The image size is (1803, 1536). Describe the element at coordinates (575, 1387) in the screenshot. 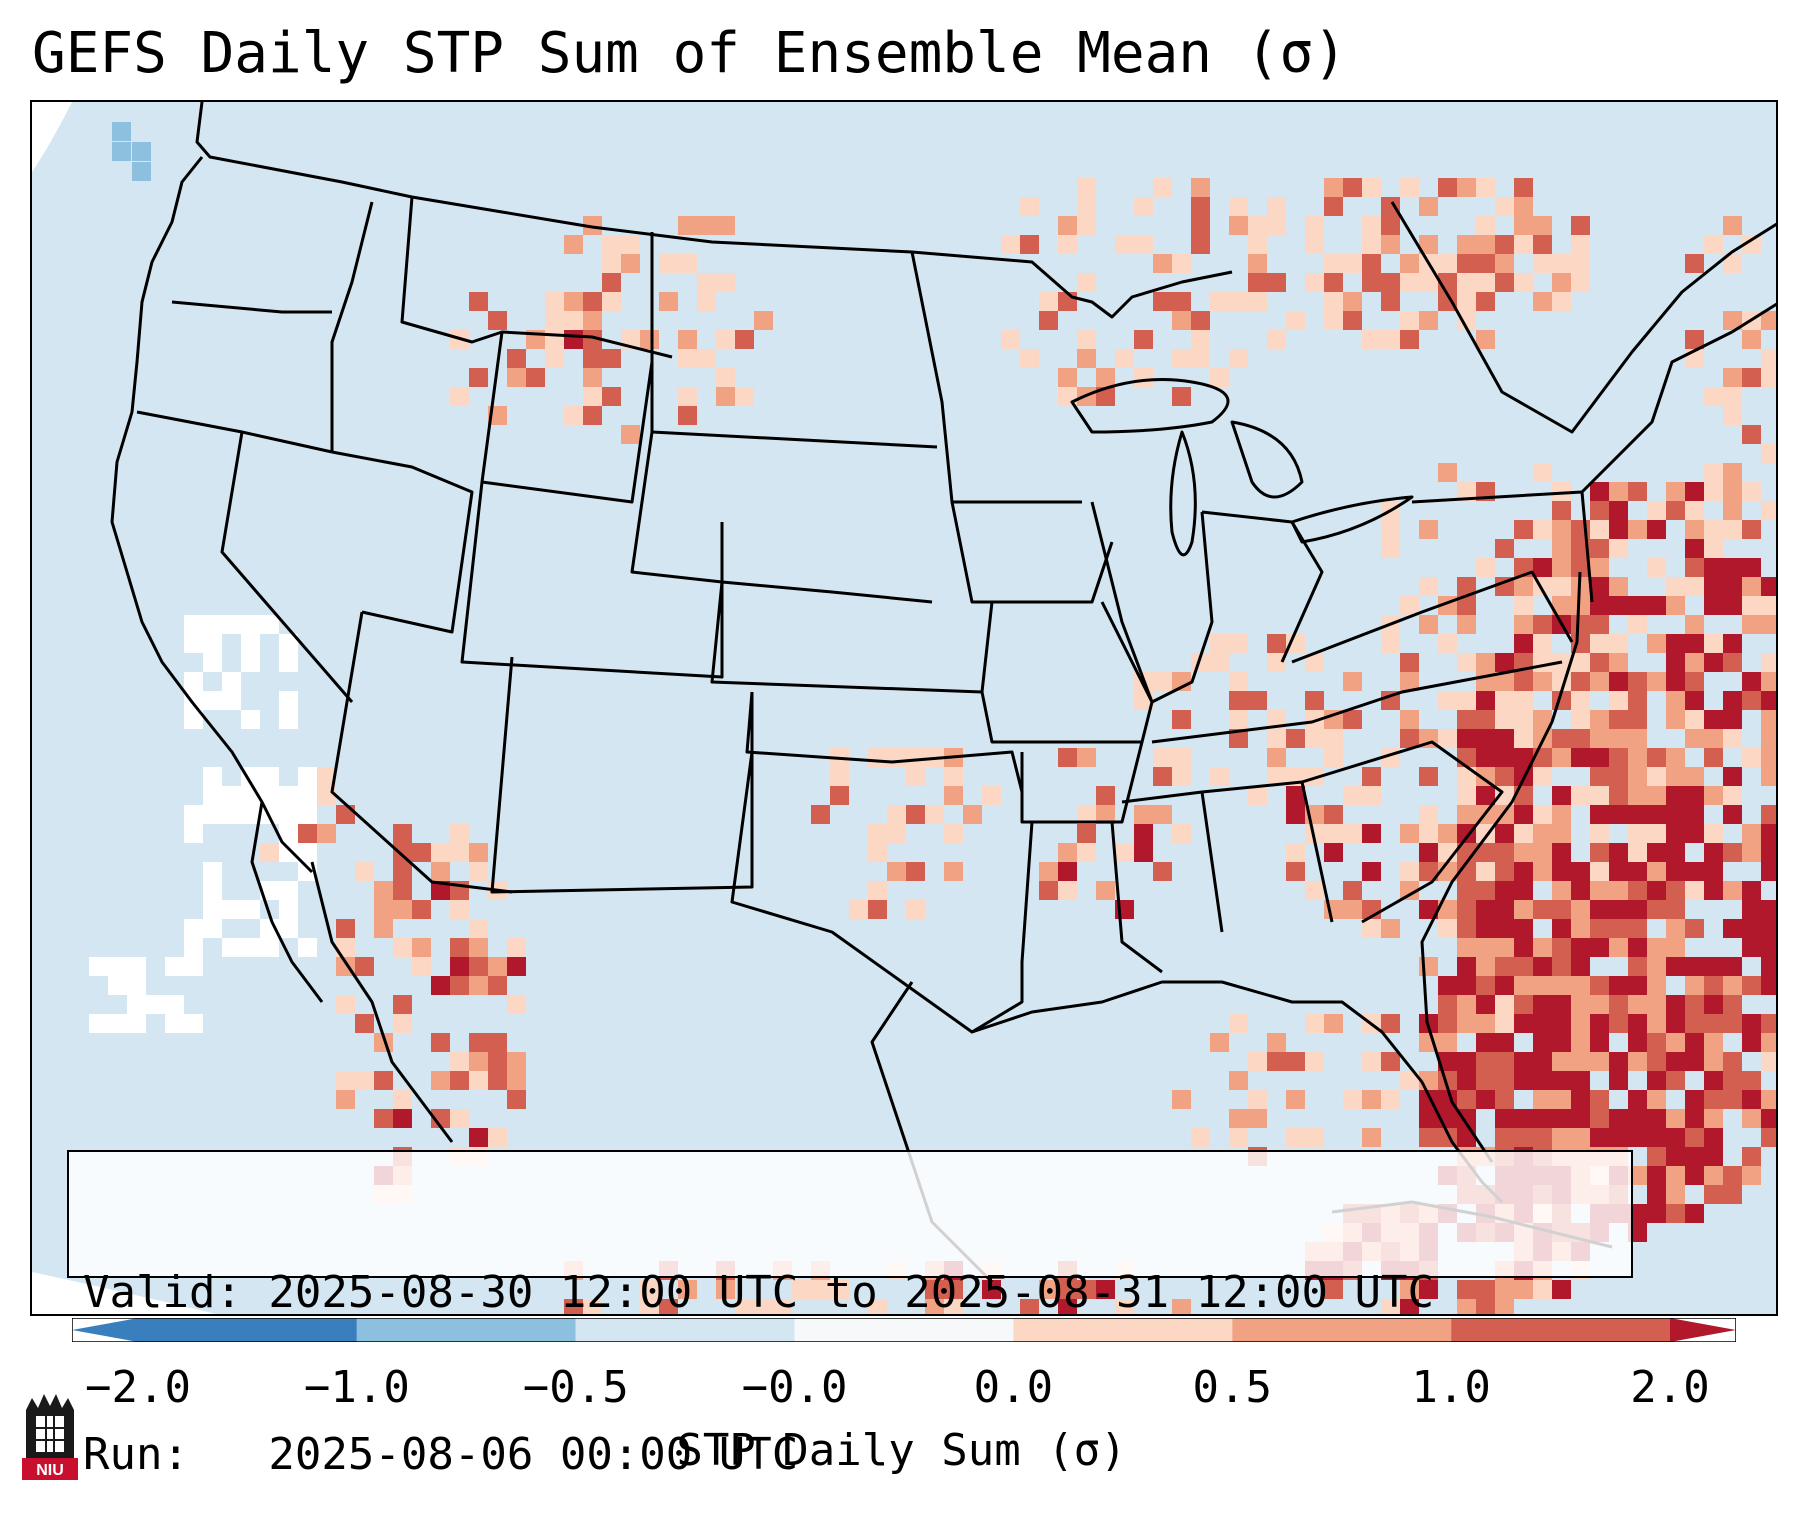

I see `colorbar-tick-label: −0.5` at that location.